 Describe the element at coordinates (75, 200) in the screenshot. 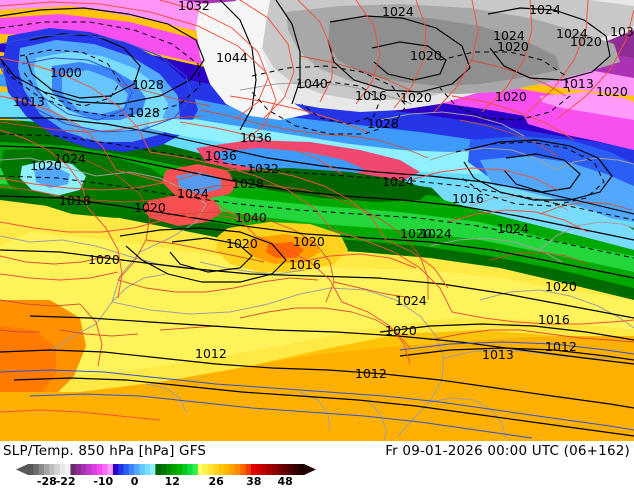

I see `isobar-label: 1018` at that location.